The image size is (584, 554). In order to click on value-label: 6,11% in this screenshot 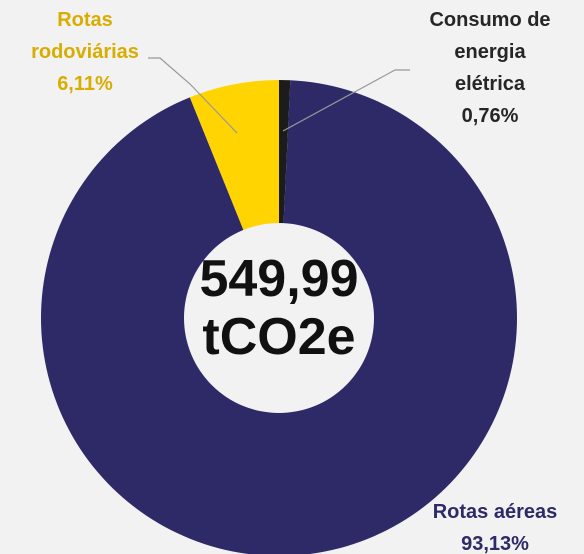, I will do `click(85, 84)`.